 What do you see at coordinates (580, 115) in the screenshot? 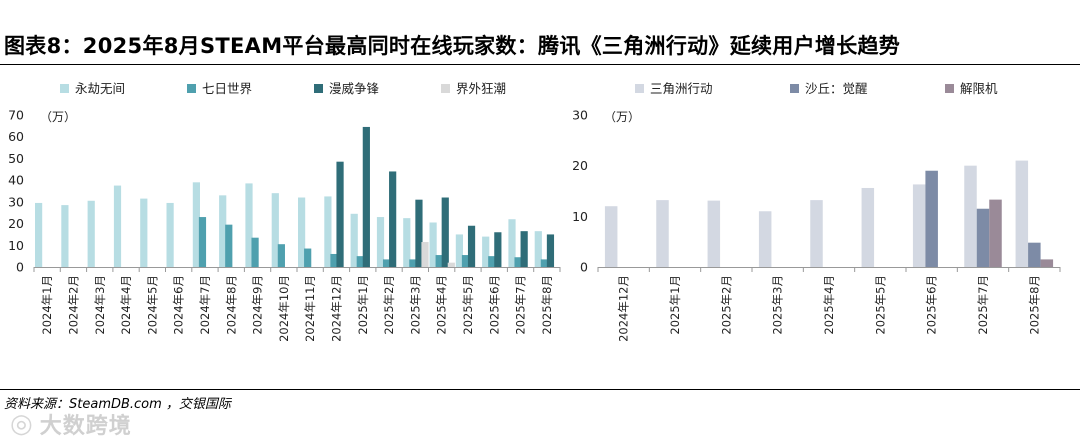
I see `chart2-ytick-30: 30` at bounding box center [580, 115].